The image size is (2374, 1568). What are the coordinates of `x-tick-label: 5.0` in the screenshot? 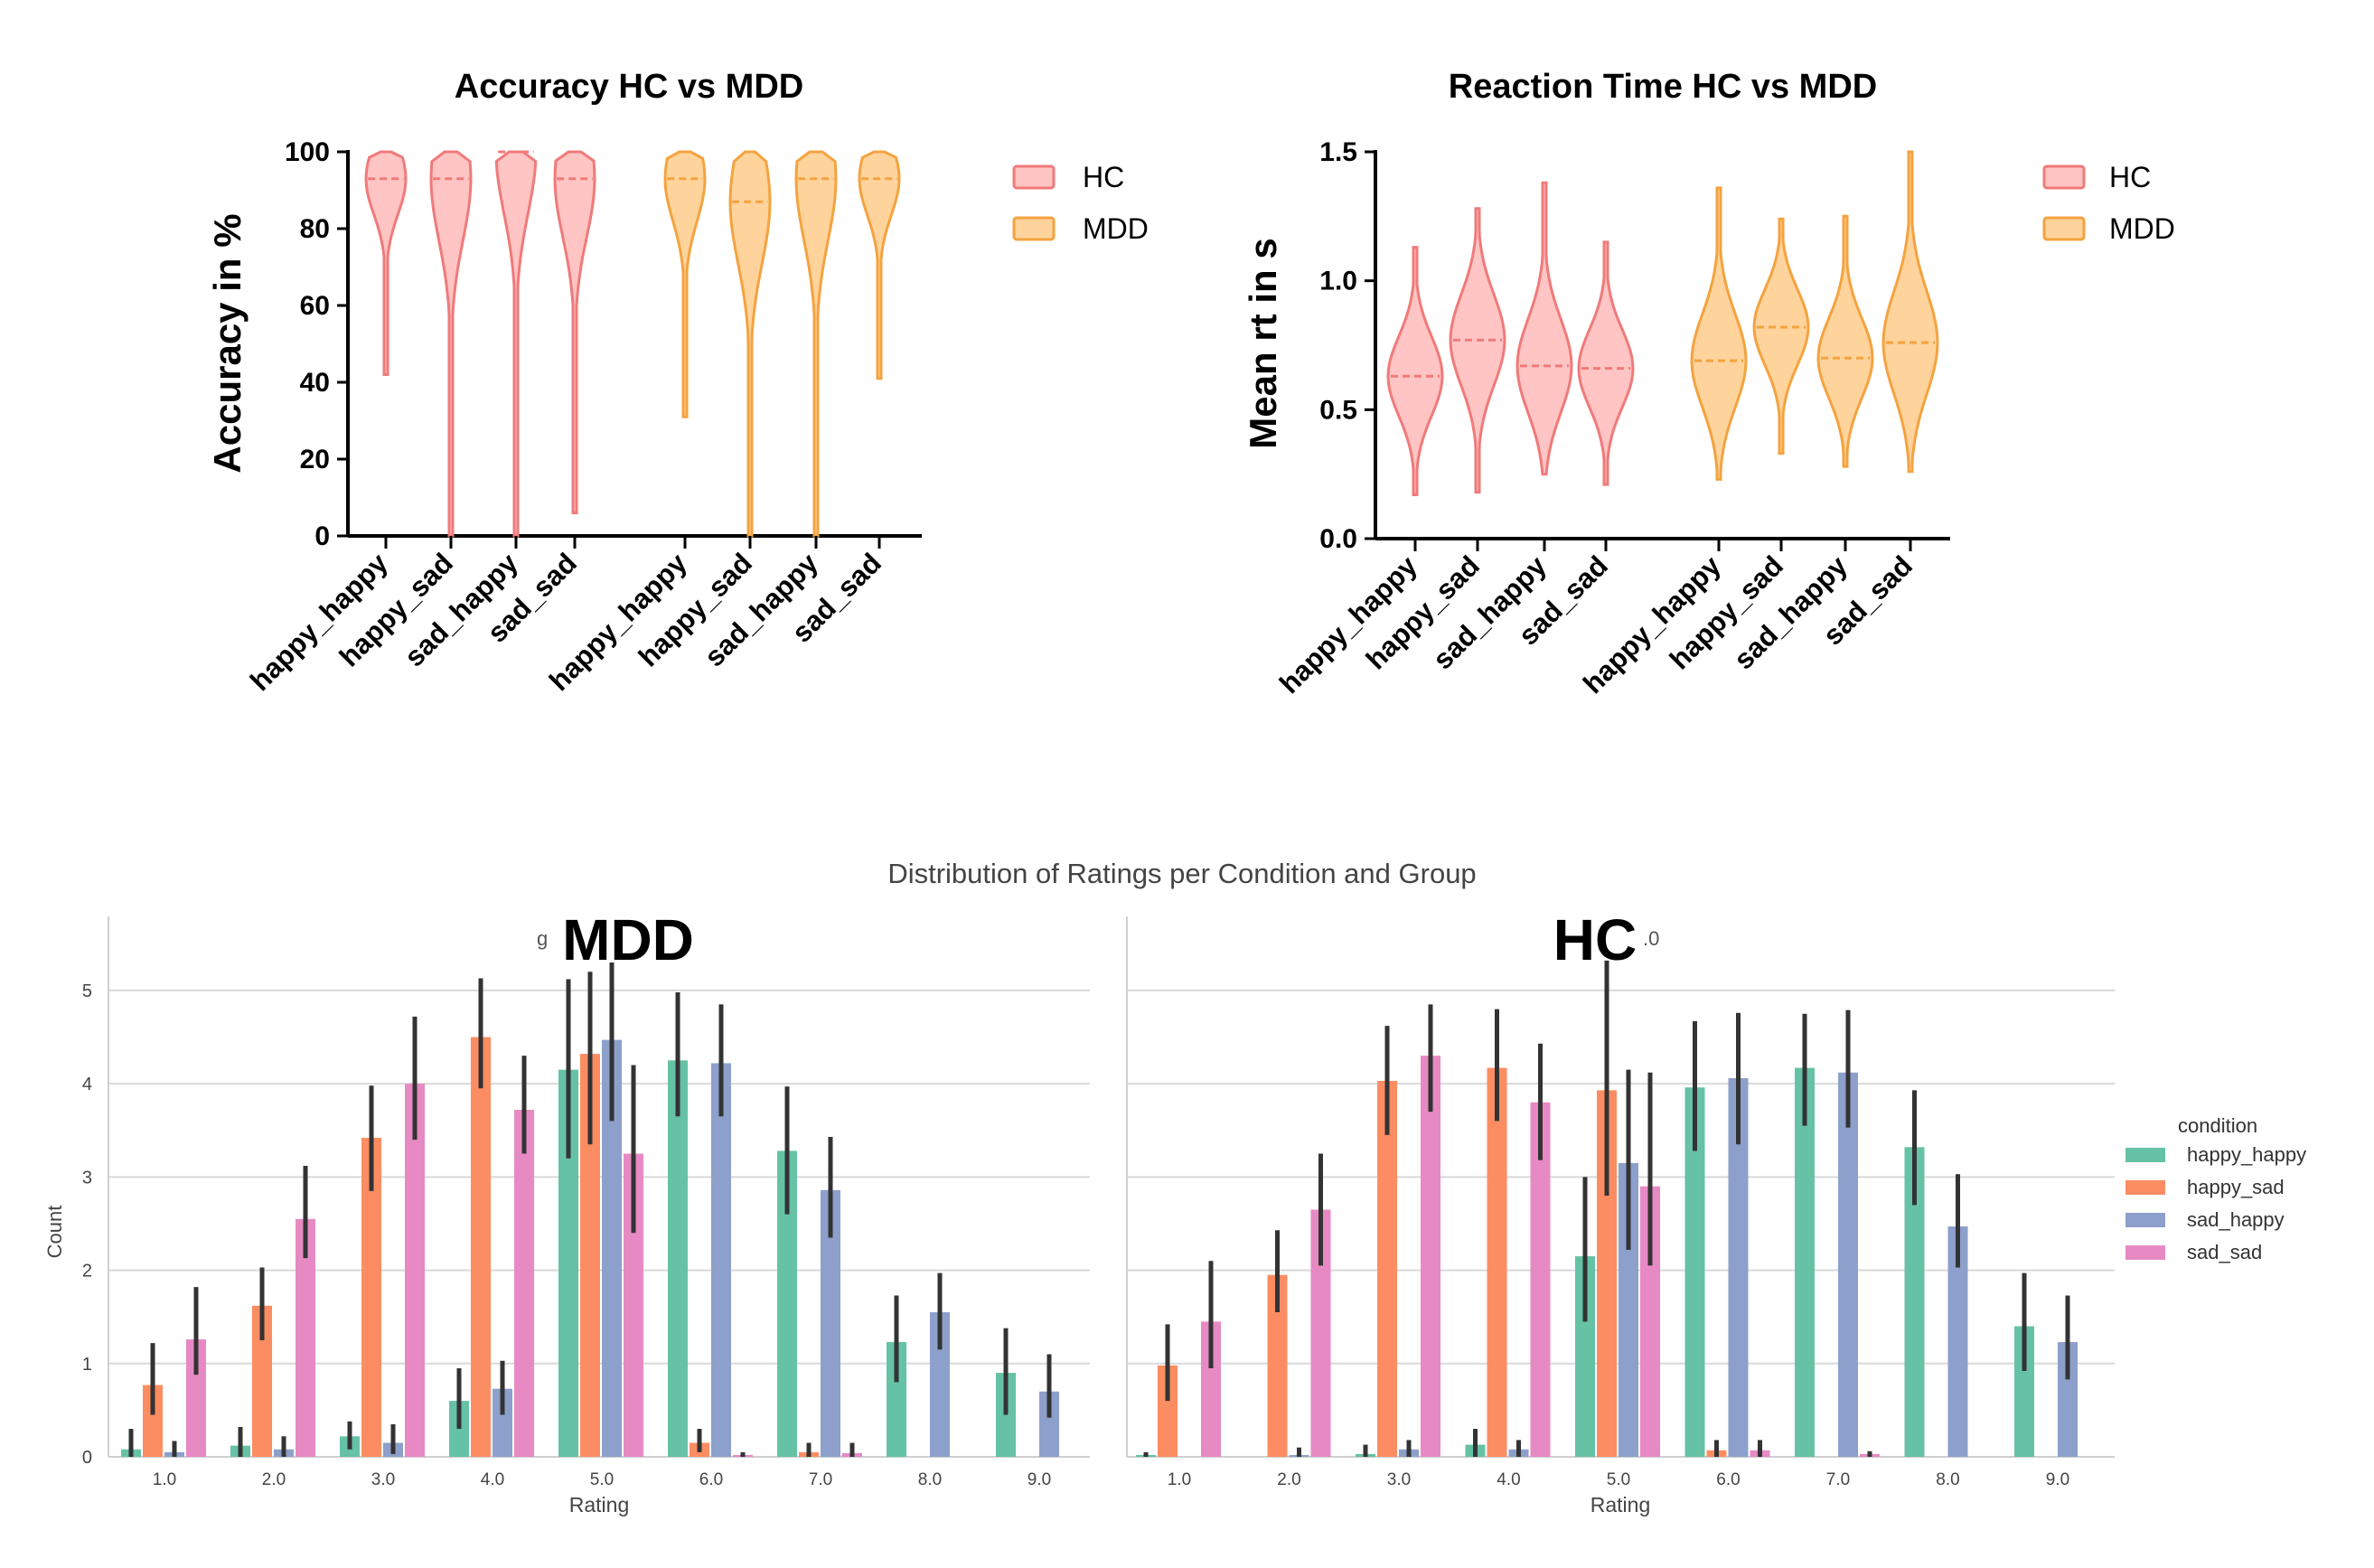 It's located at (1619, 1479).